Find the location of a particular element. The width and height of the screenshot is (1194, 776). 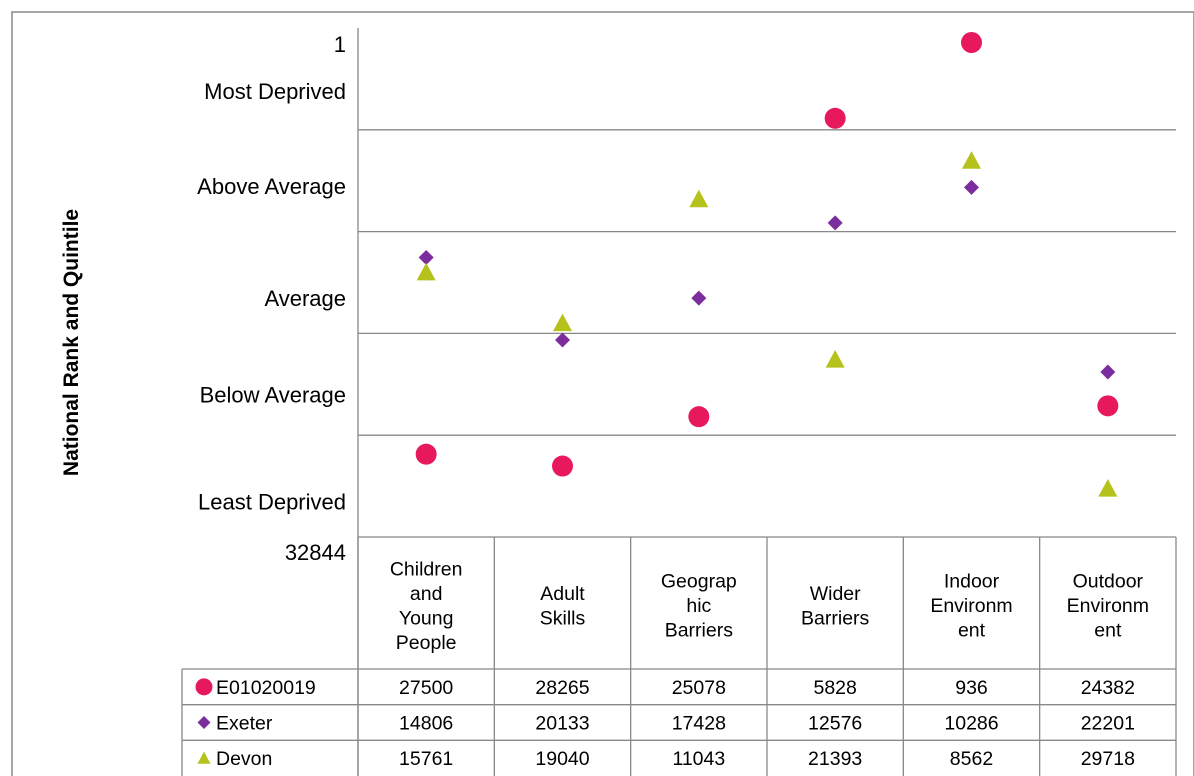

table-cell: 10286 is located at coordinates (971, 724).